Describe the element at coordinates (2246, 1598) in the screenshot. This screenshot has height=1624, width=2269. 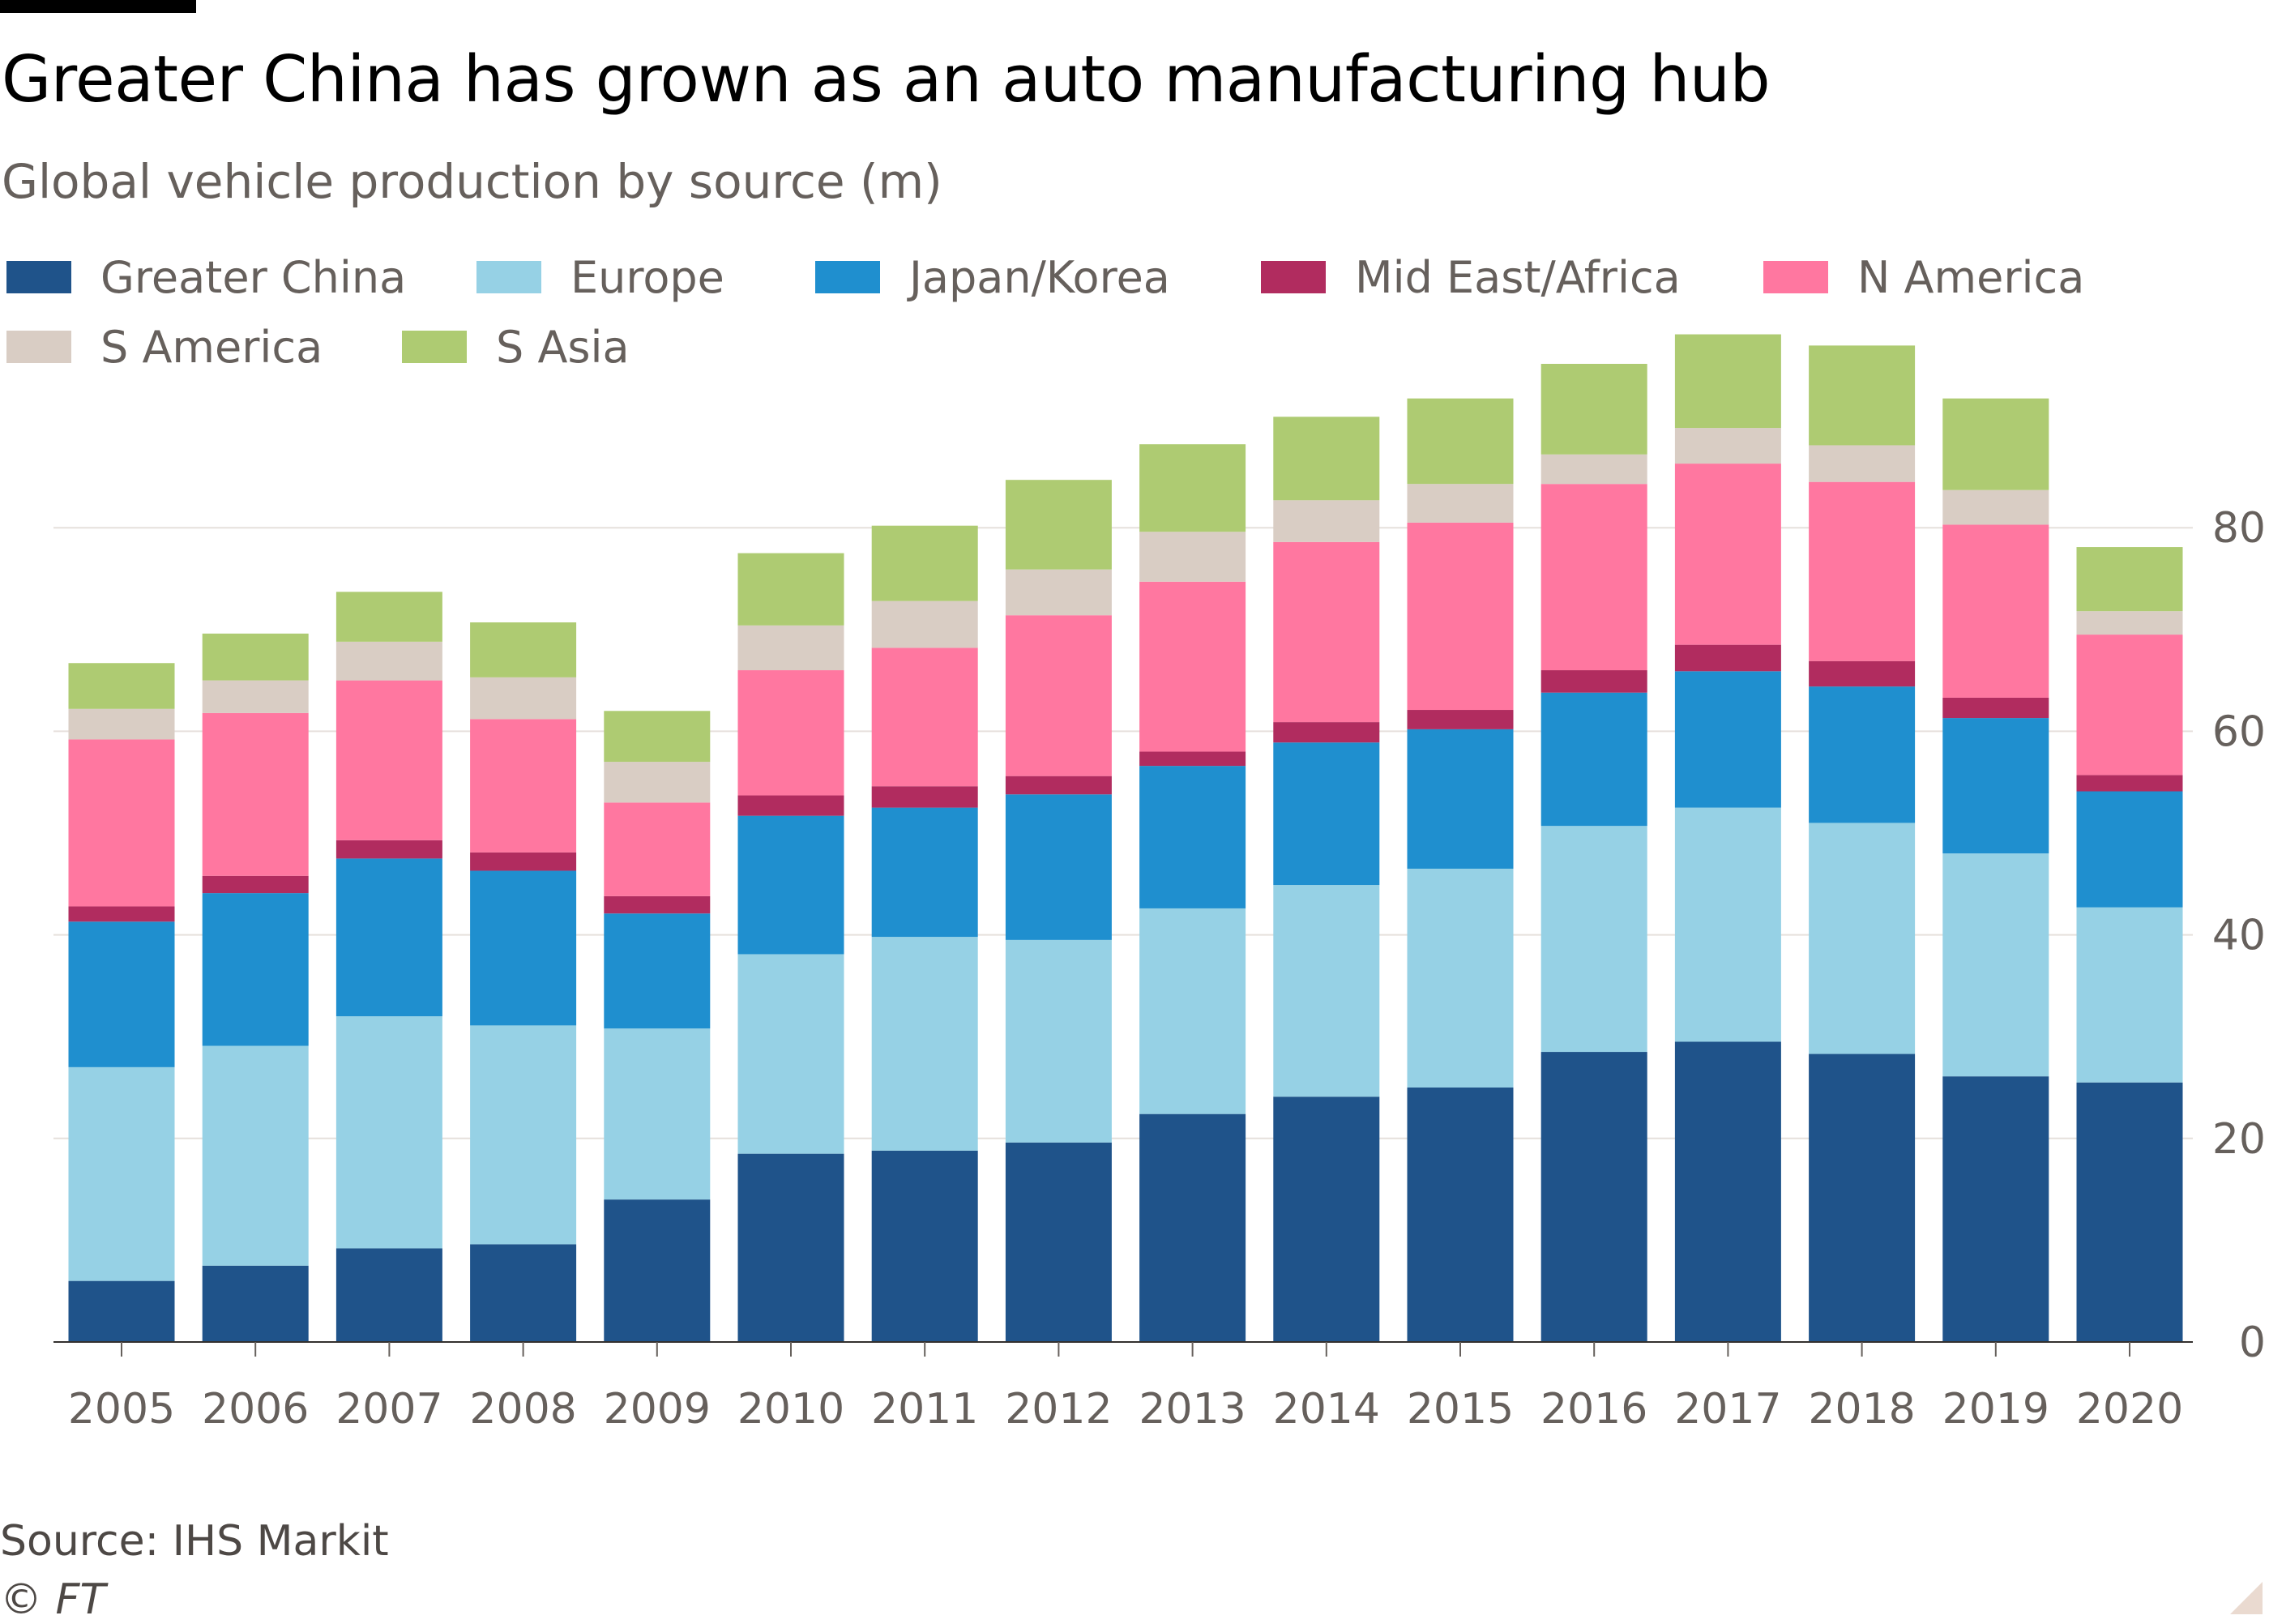
I see `corner-mark` at that location.